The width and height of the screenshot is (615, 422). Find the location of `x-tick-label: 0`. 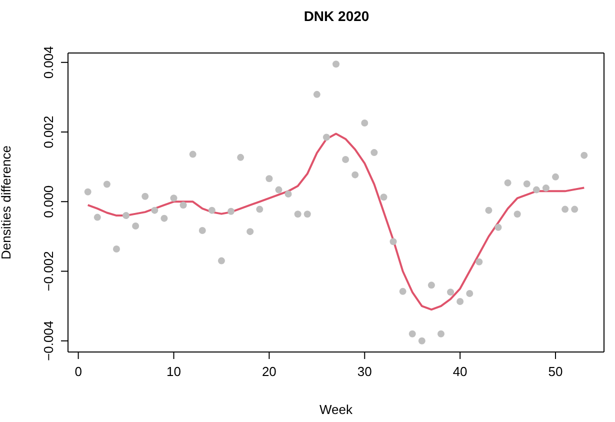

x-tick-label: 0 is located at coordinates (78, 372).